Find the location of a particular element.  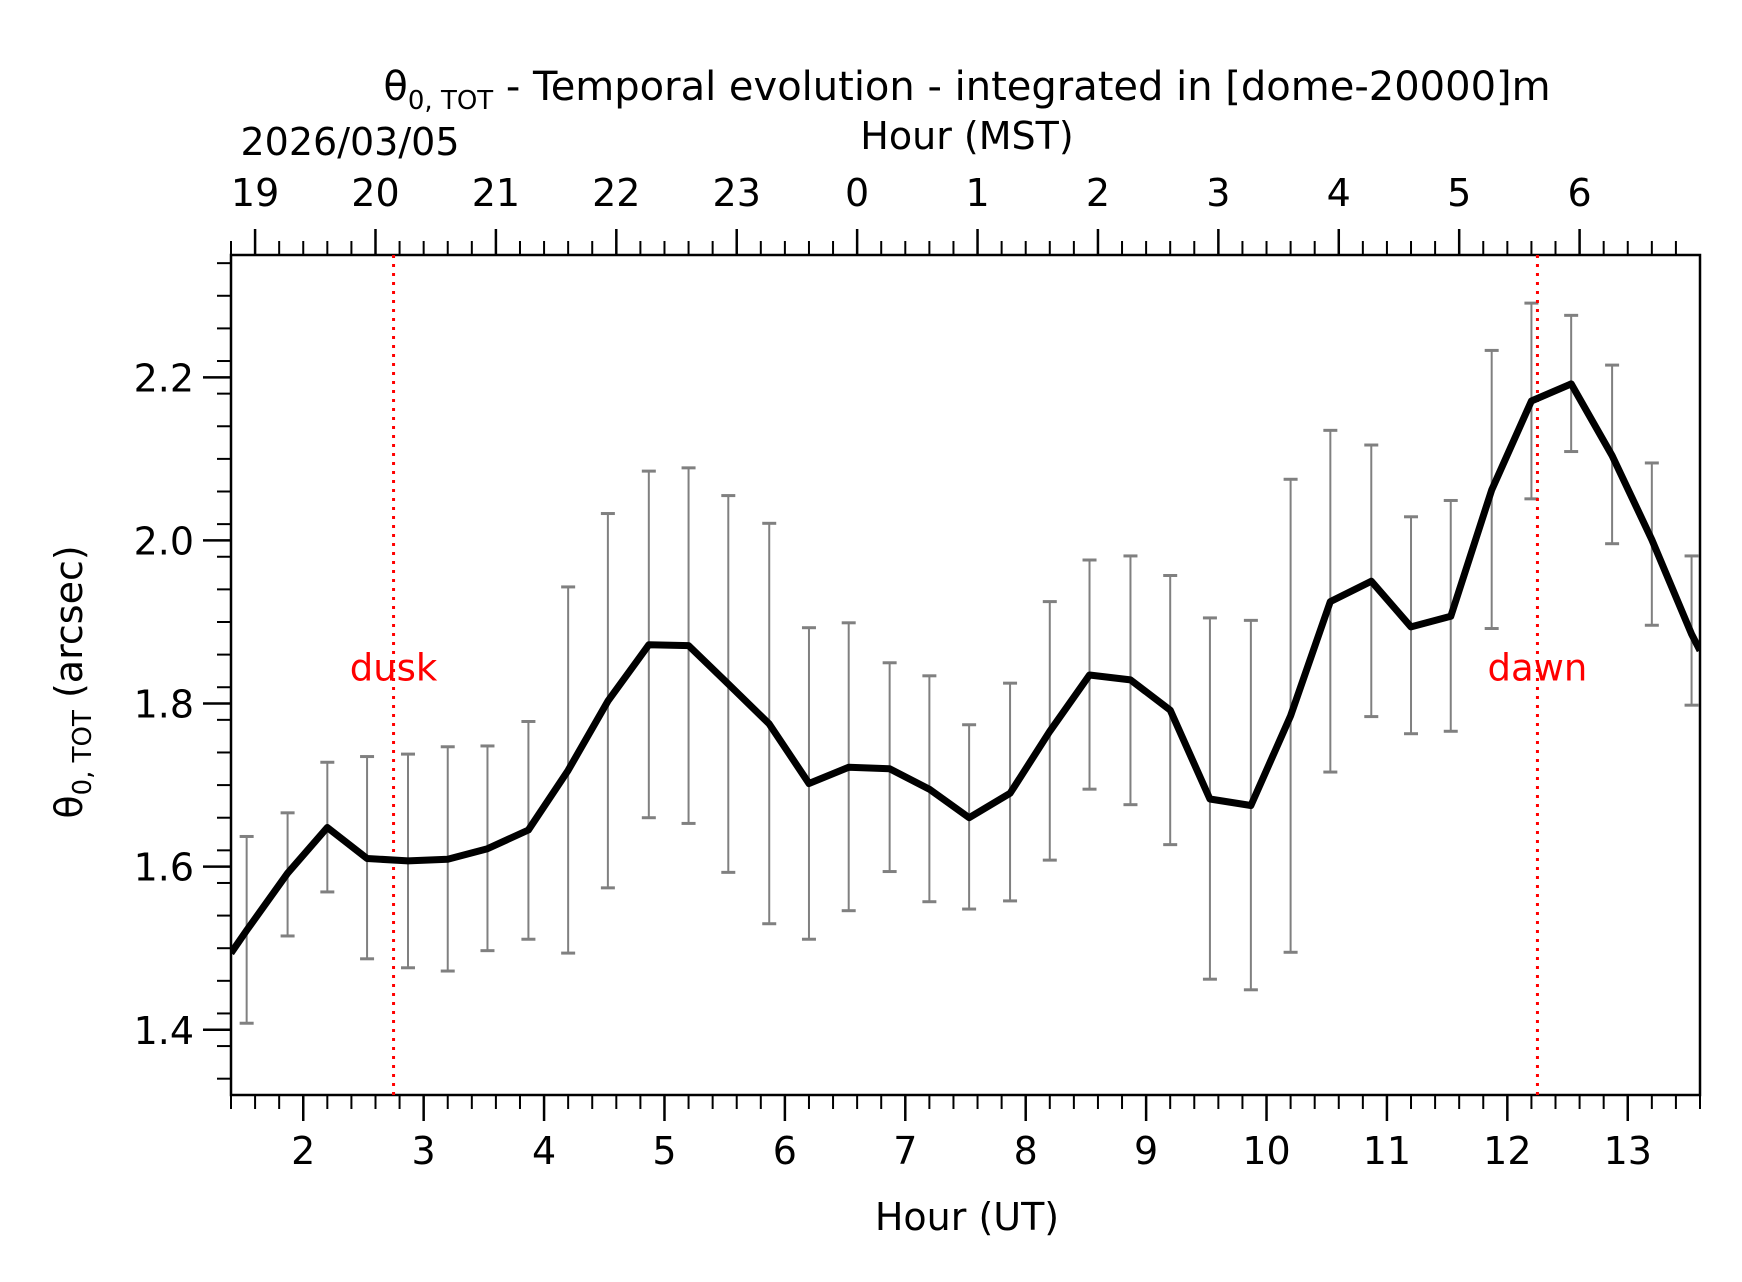

y-axis-title: θ0, TOT (arcsec) is located at coordinates (72, 681).